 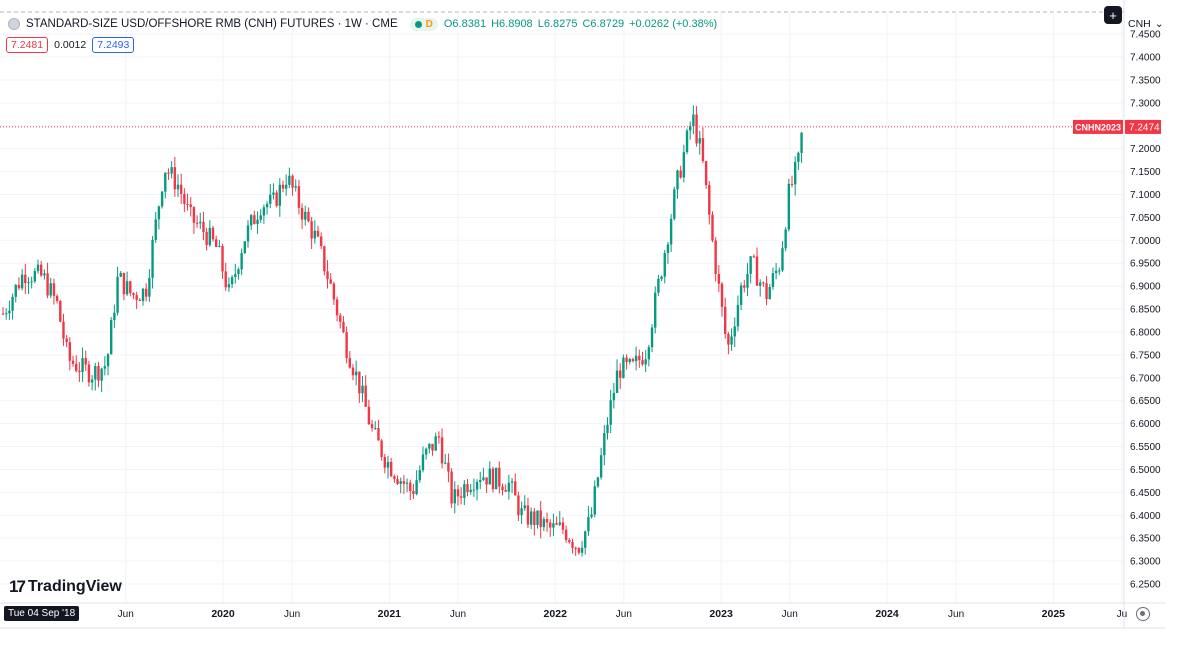 What do you see at coordinates (423, 24) in the screenshot?
I see `market-status-pill: D` at bounding box center [423, 24].